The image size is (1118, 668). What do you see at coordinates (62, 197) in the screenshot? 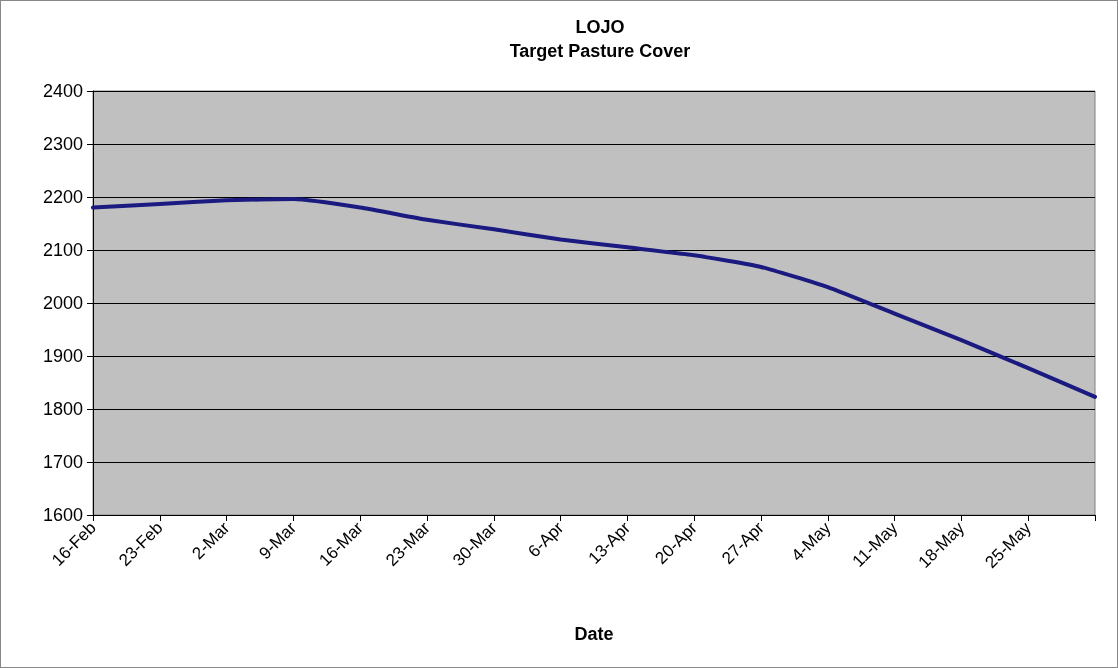
I see `y-tick-label: 2200` at bounding box center [62, 197].